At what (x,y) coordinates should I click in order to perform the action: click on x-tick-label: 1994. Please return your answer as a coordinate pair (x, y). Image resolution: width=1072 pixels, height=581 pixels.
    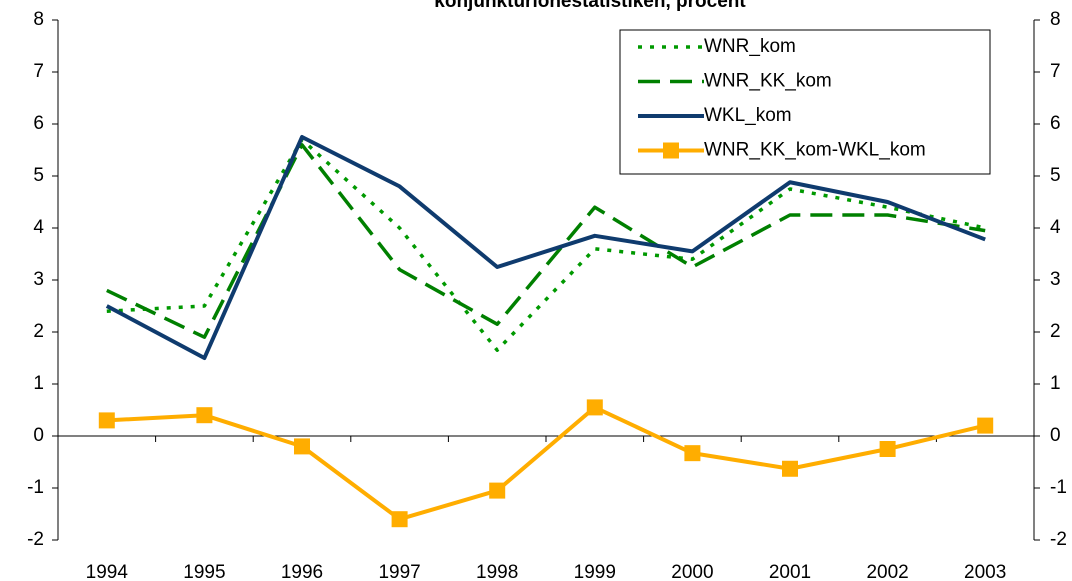
    Looking at the image, I should click on (107, 571).